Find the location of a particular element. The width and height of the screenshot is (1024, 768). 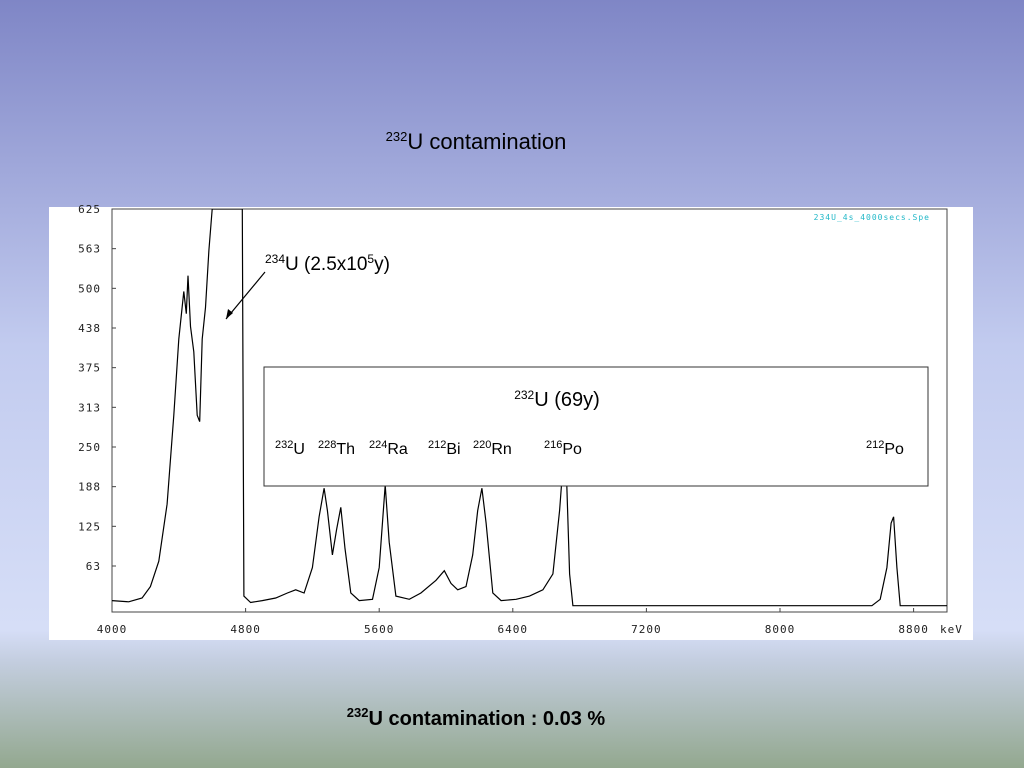

x-tick-label: 8000 is located at coordinates (780, 629).